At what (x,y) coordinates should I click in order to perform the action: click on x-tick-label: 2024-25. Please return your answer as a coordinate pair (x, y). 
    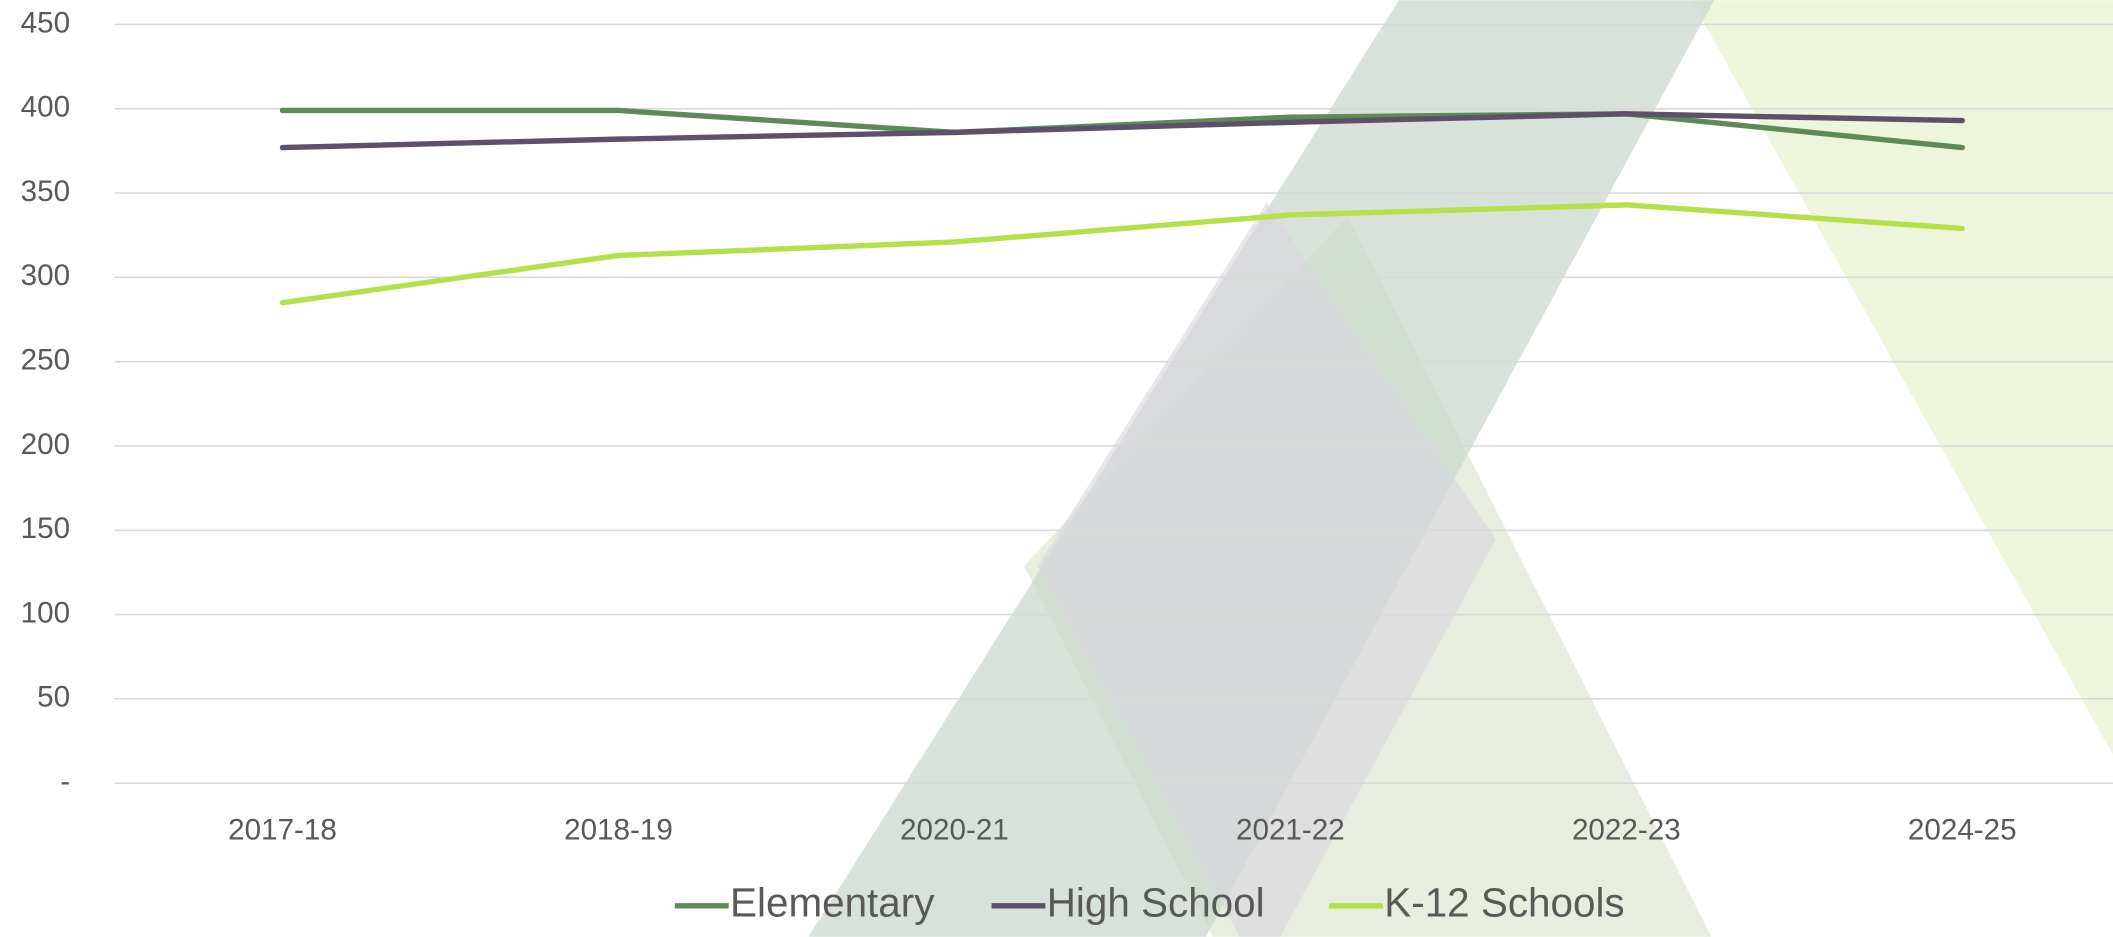
    Looking at the image, I should click on (1962, 830).